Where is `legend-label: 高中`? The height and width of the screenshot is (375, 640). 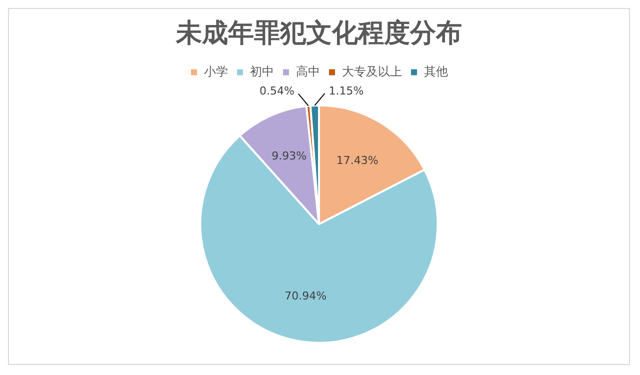
legend-label: 高中 is located at coordinates (308, 71).